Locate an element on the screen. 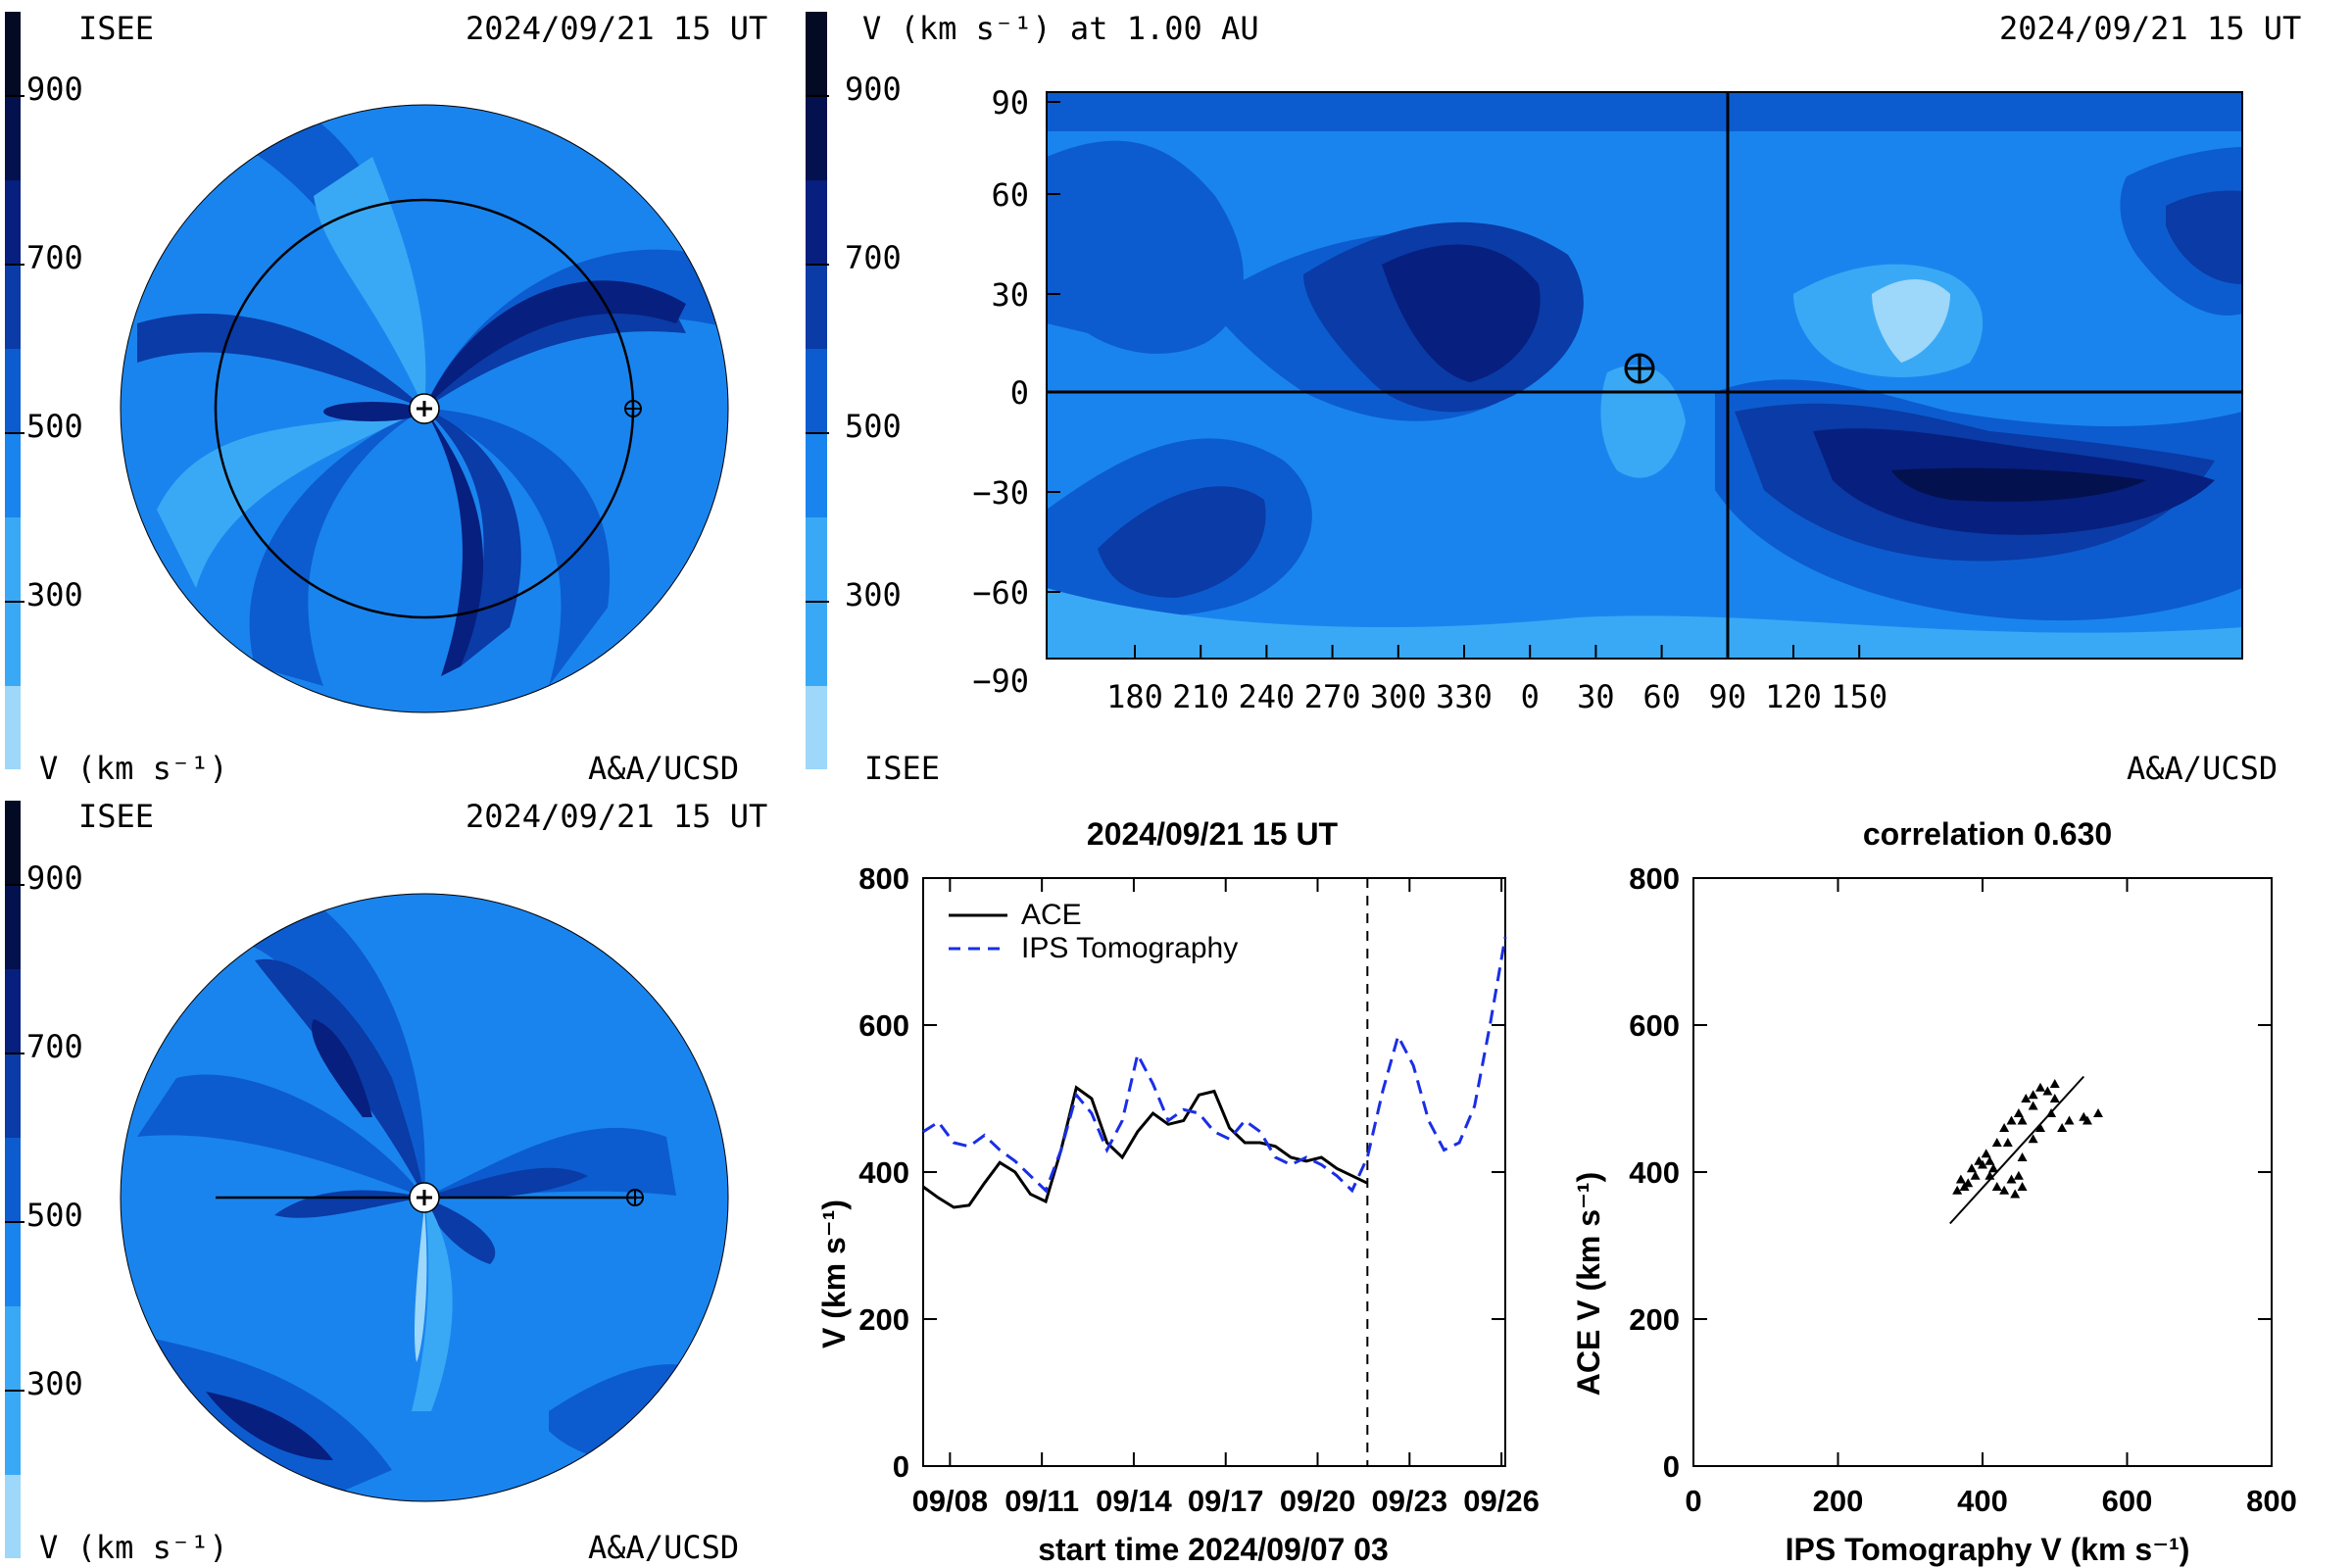 This screenshot has height=1568, width=2352. sc-ytick-label: 400 is located at coordinates (1654, 1172).